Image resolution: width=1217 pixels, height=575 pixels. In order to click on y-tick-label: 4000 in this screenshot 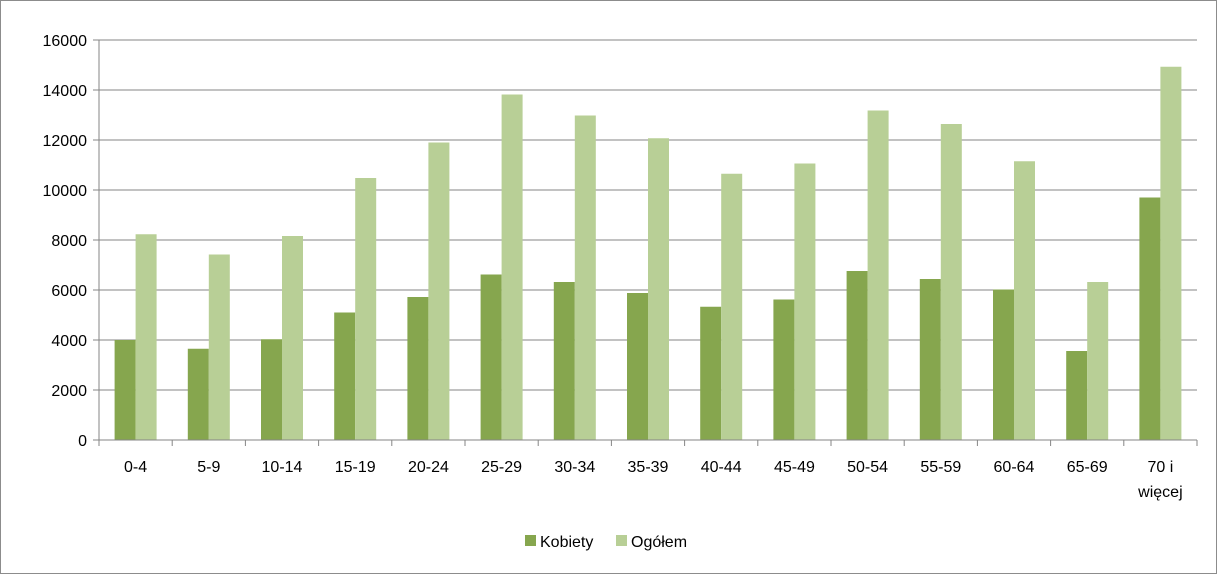, I will do `click(69, 341)`.